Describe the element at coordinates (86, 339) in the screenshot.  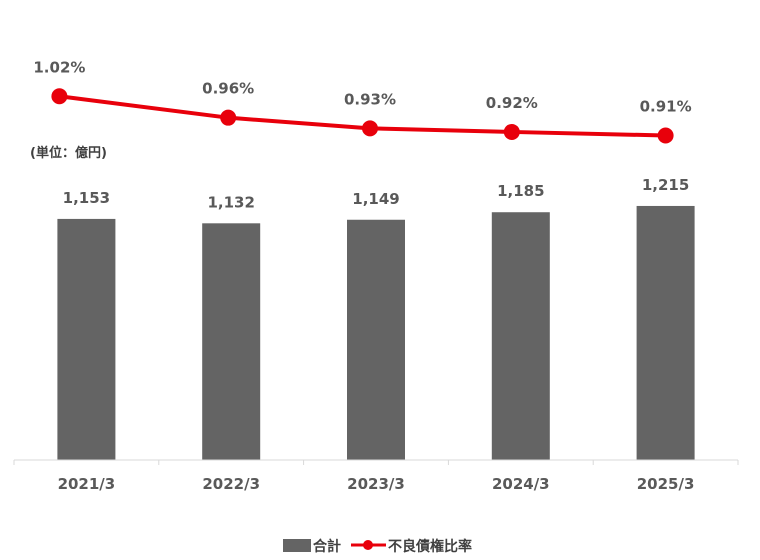
I see `bar-2021/3` at that location.